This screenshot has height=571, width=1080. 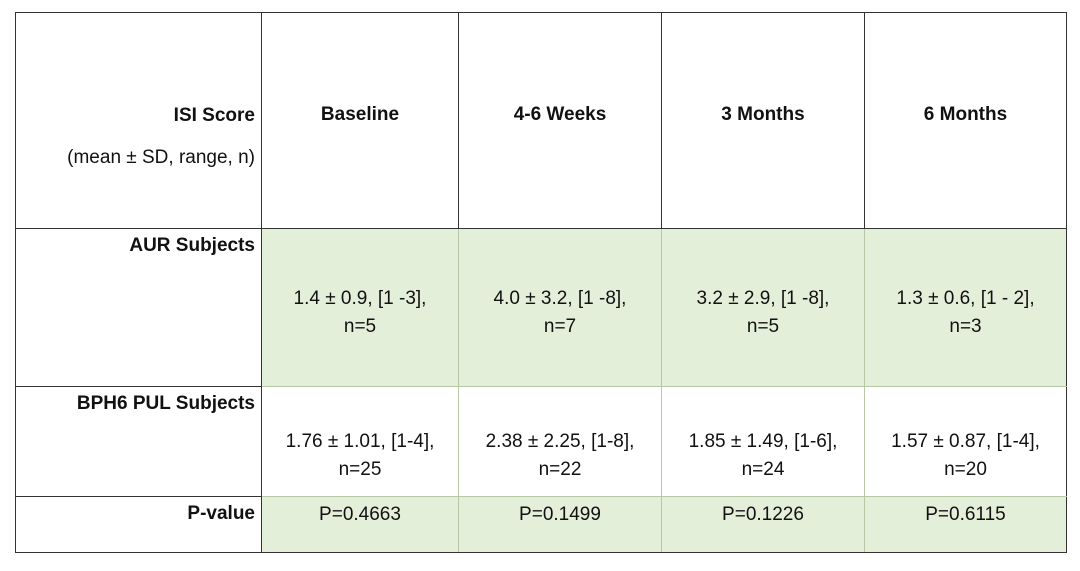 I want to click on cell-value: 1.3 ± 0.6, [1 - 2],, so click(x=965, y=298).